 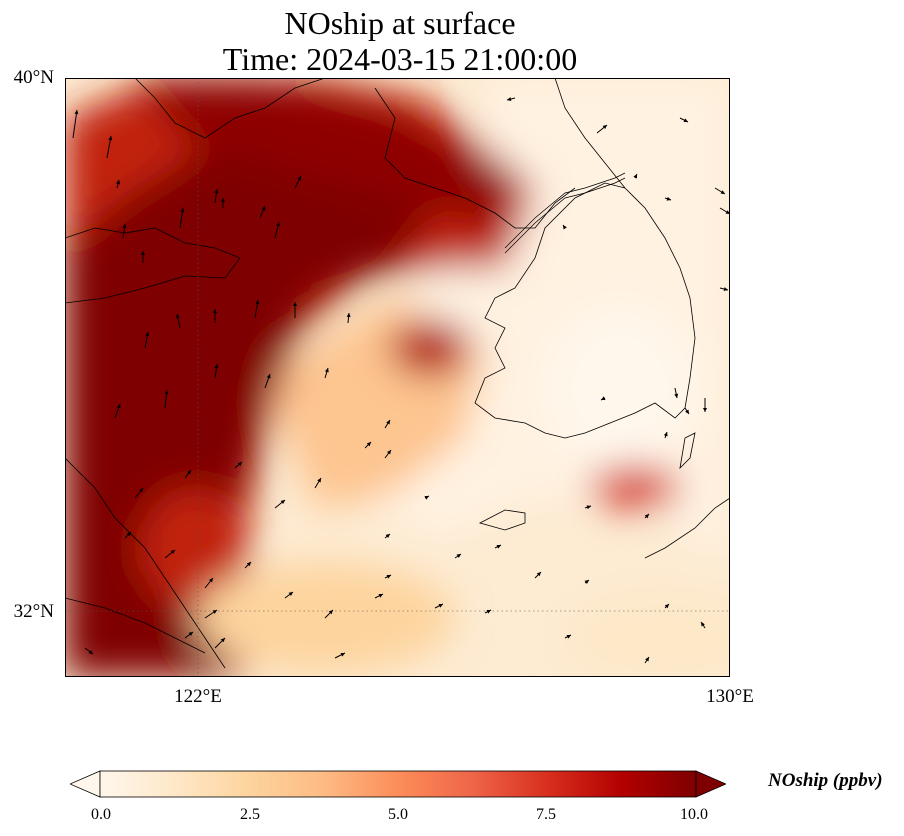 What do you see at coordinates (145, 563) in the screenshot?
I see `coastline-china-east` at bounding box center [145, 563].